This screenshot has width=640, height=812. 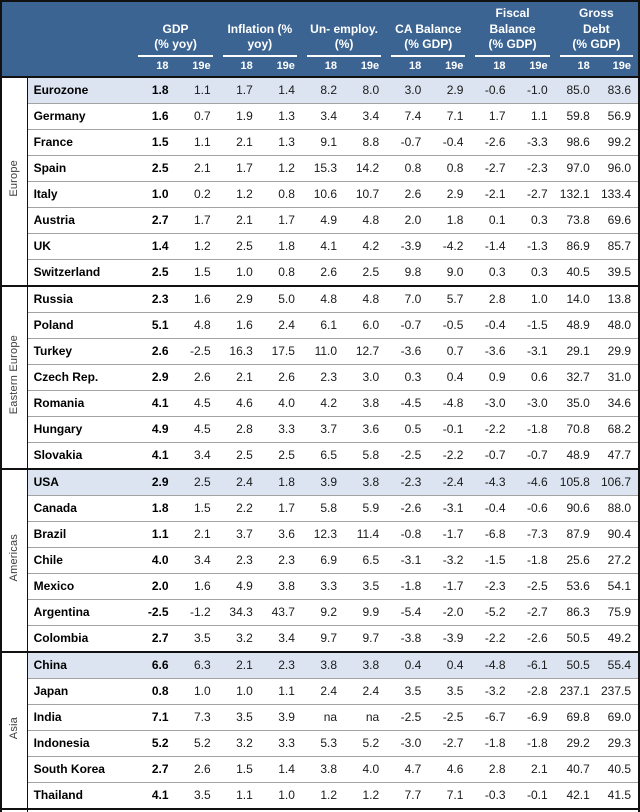 I want to click on column-group-label: CA Balance (% GDP), so click(x=428, y=36).